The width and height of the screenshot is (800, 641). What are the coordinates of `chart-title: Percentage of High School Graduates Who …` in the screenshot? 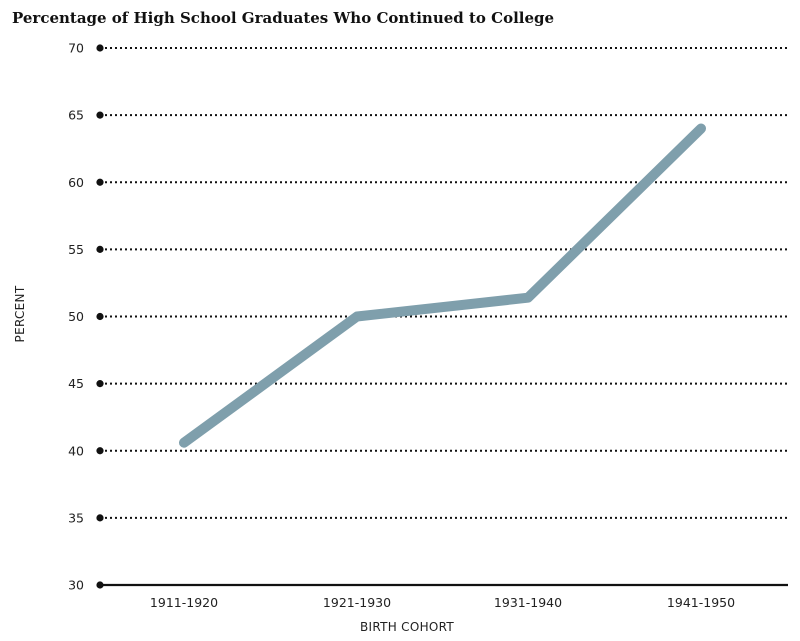 It's located at (283, 18).